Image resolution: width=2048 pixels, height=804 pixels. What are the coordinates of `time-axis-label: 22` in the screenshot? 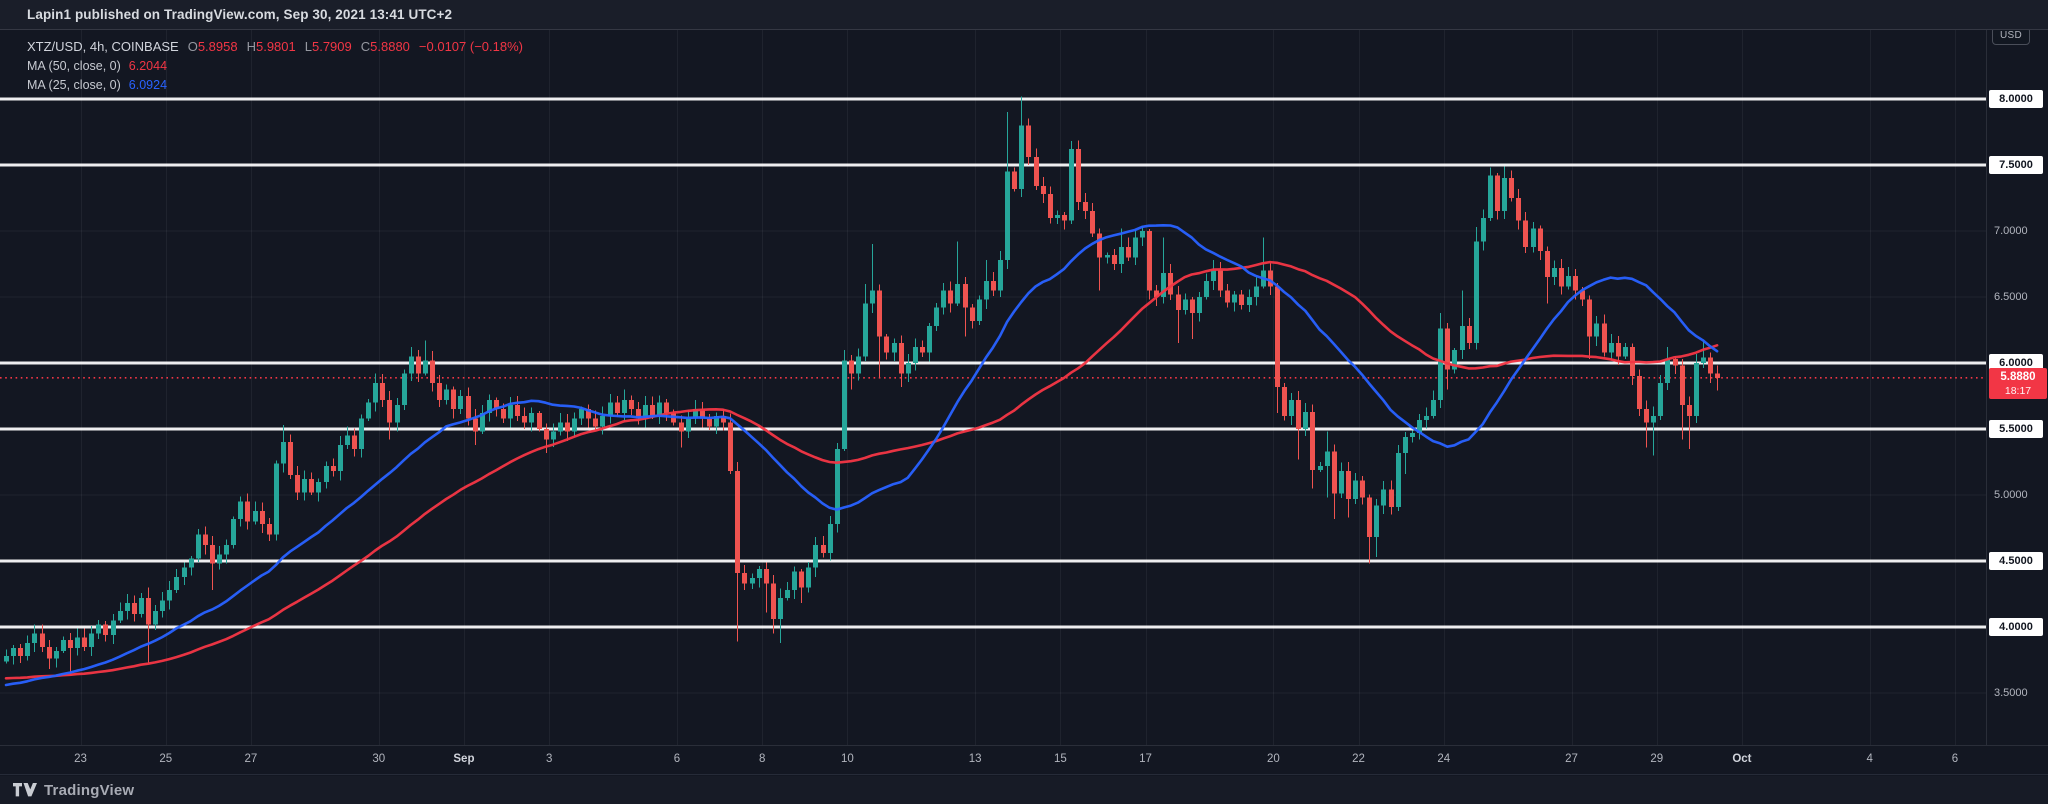 It's located at (1358, 759).